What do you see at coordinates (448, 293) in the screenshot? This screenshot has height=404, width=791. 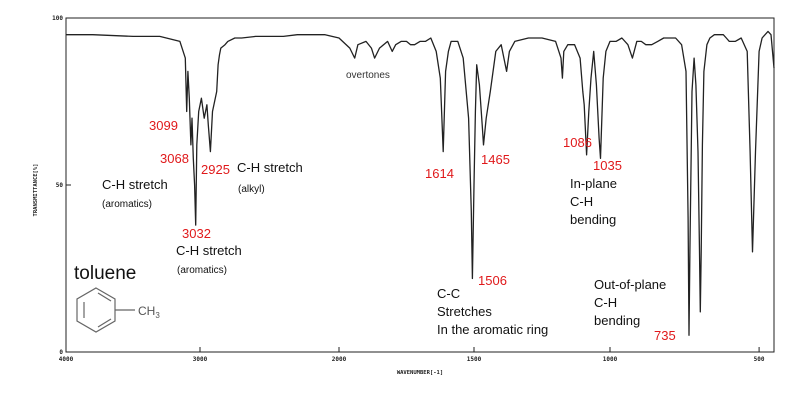 I see `cc-stretch-label-line1: C-C` at bounding box center [448, 293].